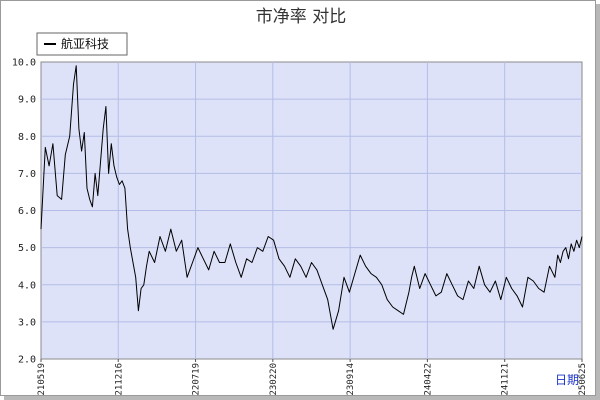 Image resolution: width=600 pixels, height=400 pixels. I want to click on x-tick-label: 20230220, so click(274, 379).